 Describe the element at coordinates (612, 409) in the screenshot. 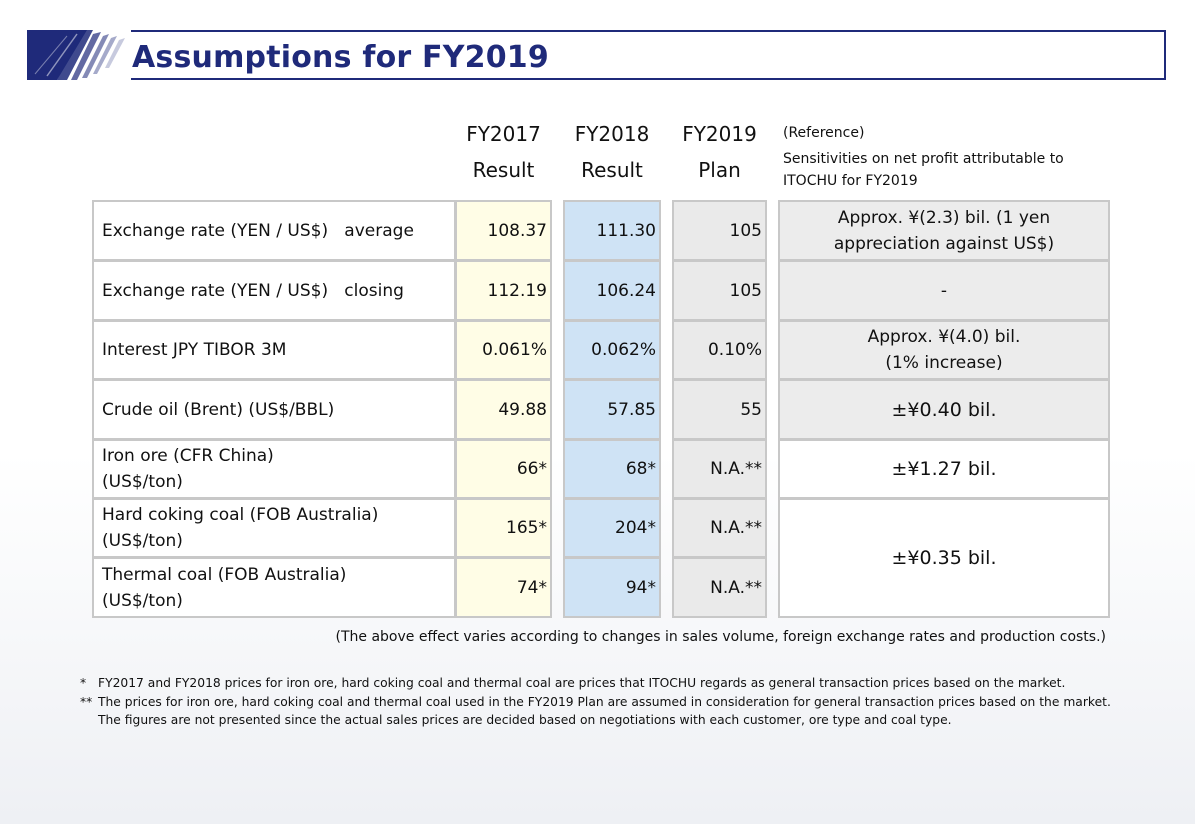

I see `cell-fy2018-crude-oil: 57.85` at that location.